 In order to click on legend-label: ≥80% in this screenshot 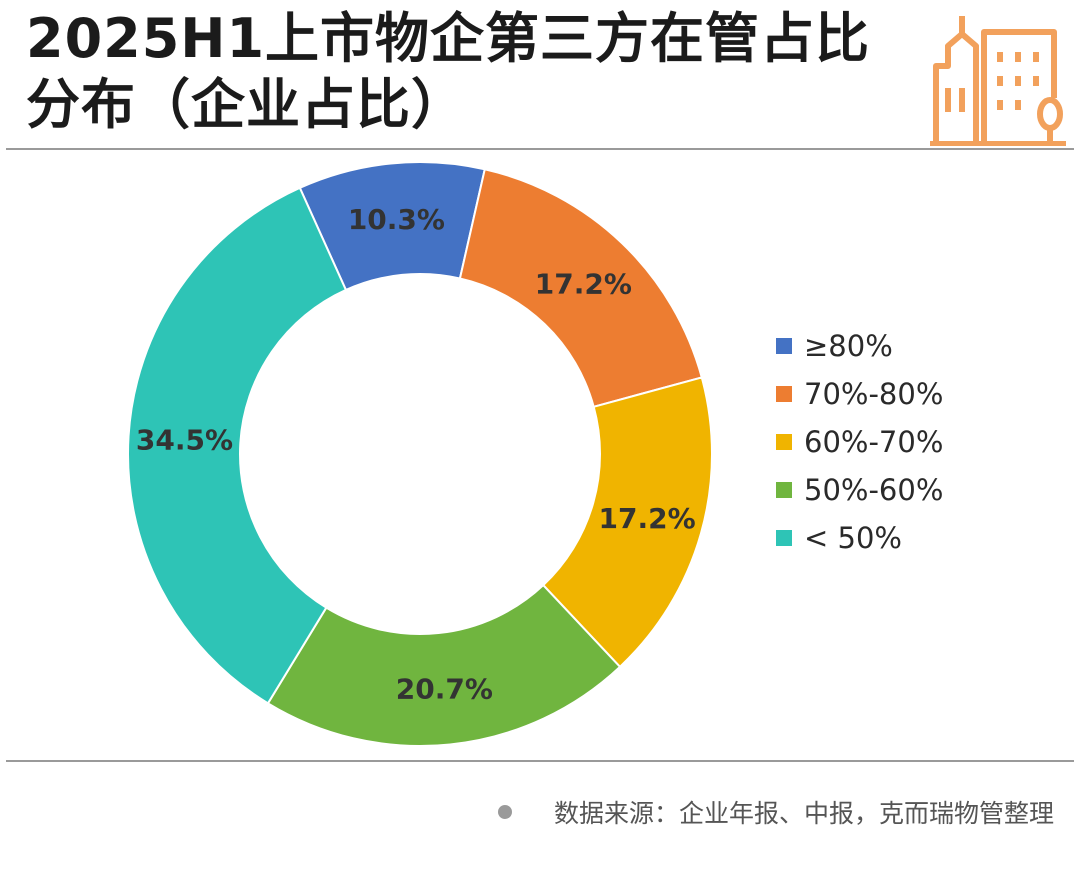, I will do `click(848, 346)`.